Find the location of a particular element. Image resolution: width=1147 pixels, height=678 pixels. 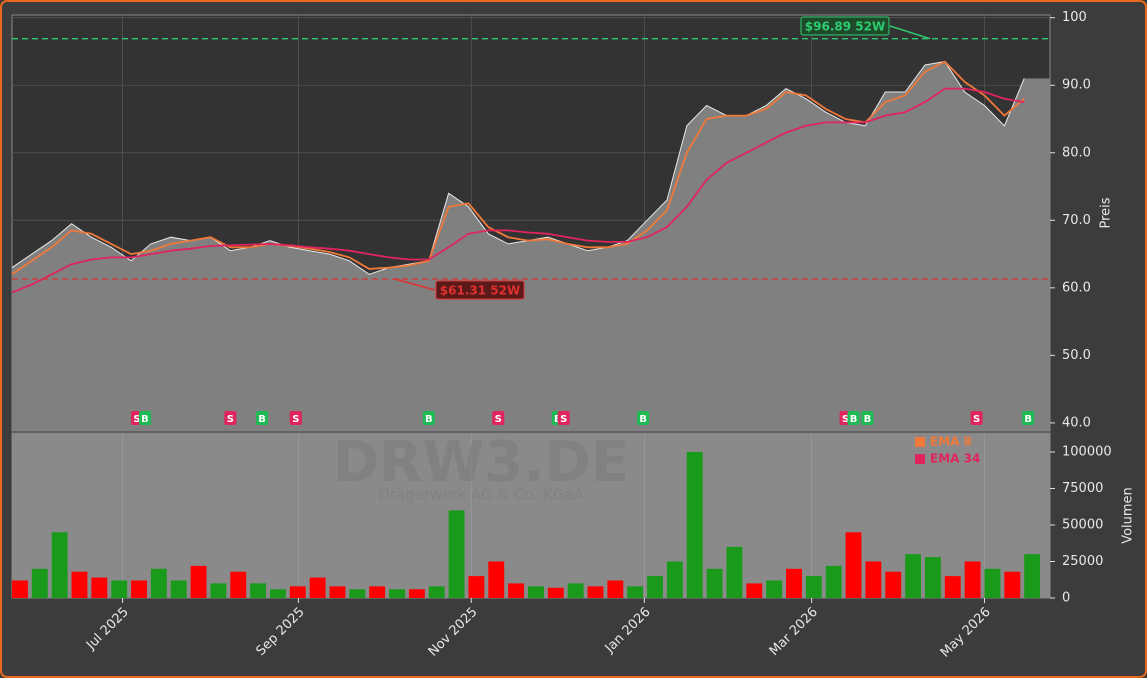

y-axis-label: Preis is located at coordinates (1106, 212).